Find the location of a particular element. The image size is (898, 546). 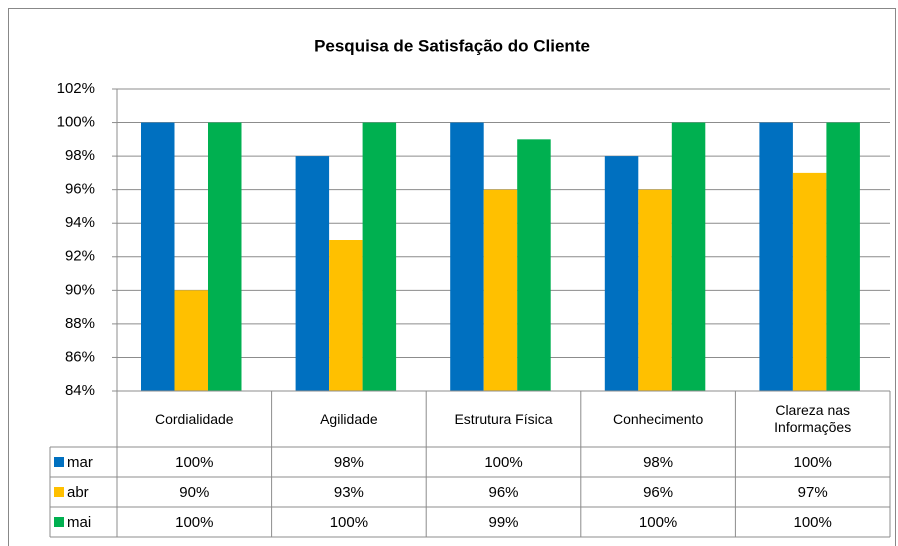

table-value: 97% is located at coordinates (813, 492).